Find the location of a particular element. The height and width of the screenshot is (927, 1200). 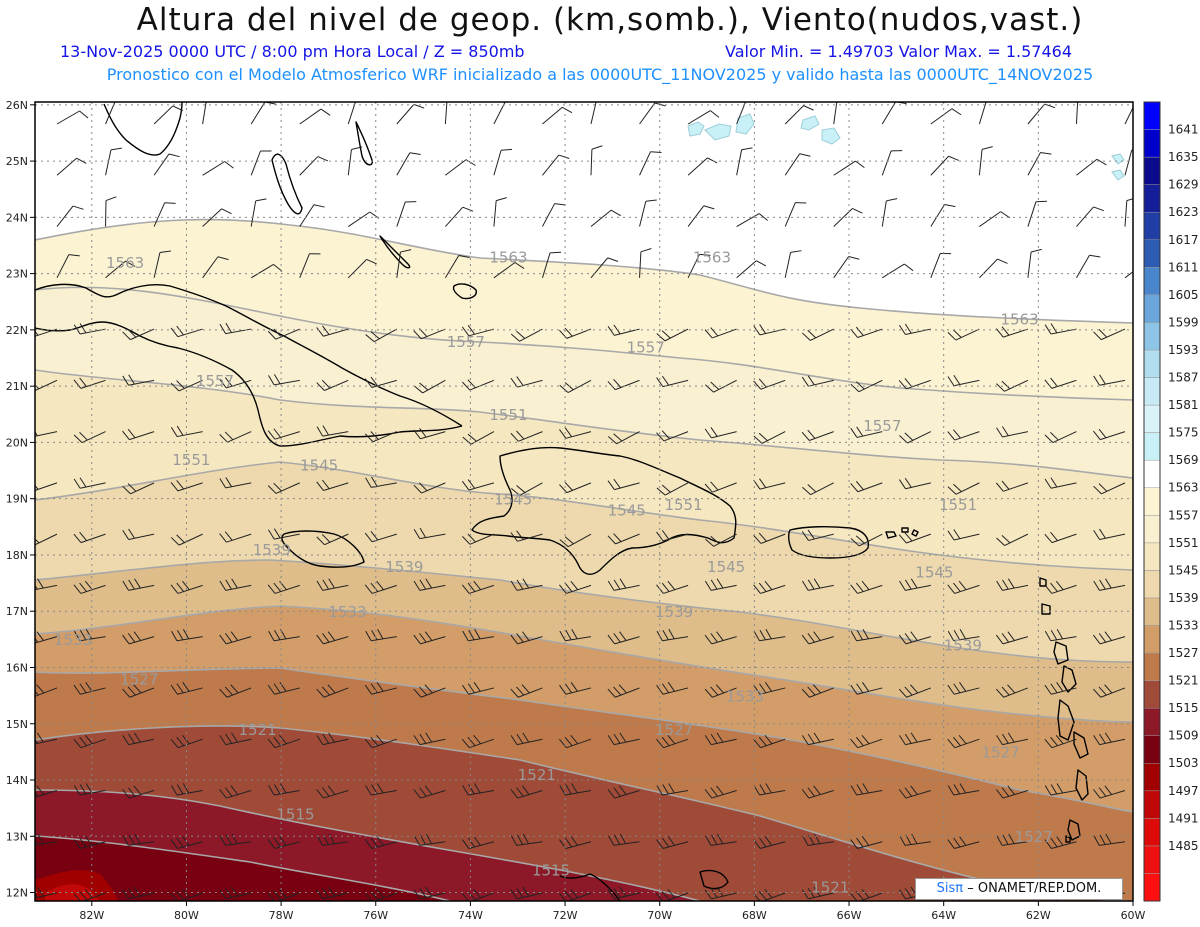

lon-tick-label: 74W is located at coordinates (470, 915).